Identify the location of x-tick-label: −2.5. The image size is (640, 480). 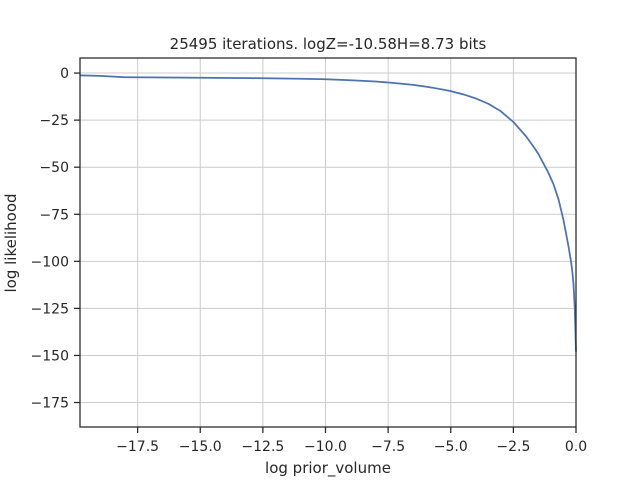
(513, 447).